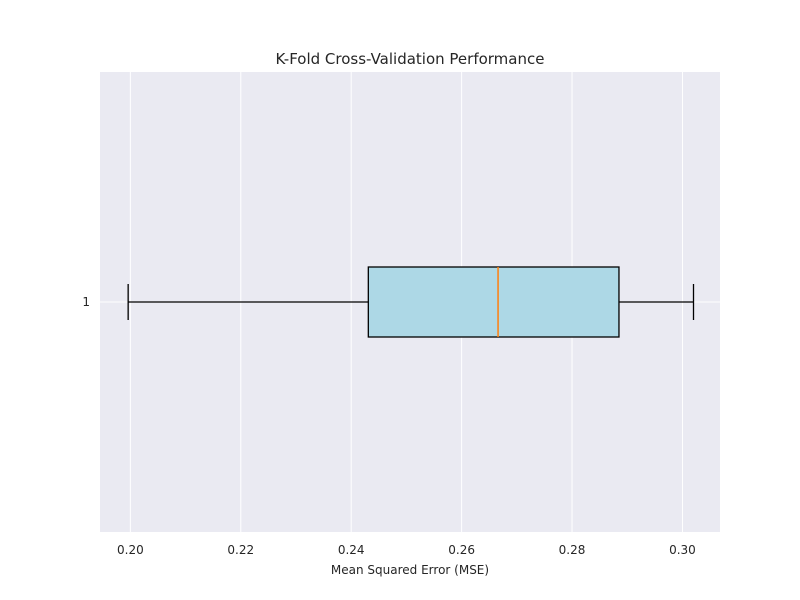 The image size is (800, 600). I want to click on box-group, so click(411, 302).